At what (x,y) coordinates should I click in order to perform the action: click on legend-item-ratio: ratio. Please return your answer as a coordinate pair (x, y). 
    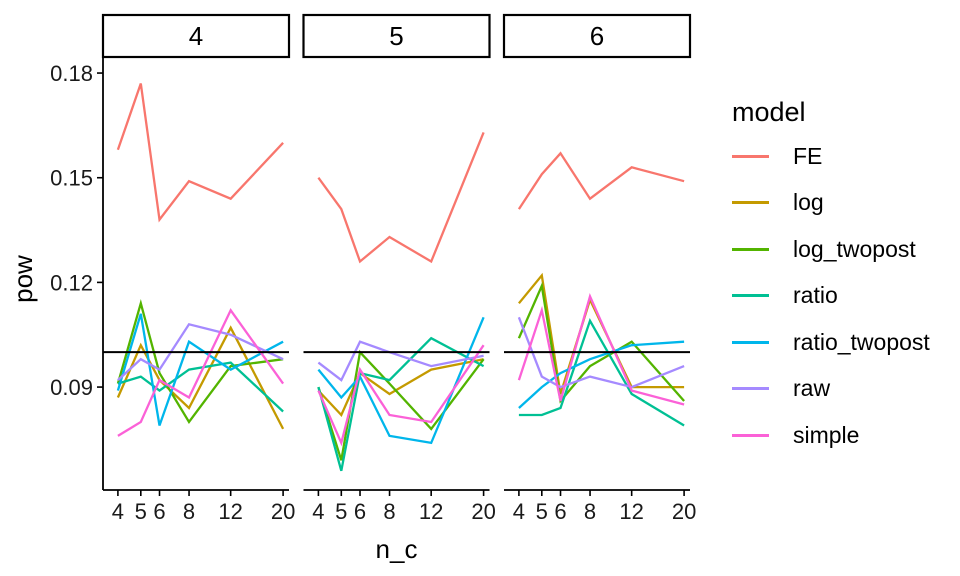
    Looking at the image, I should click on (831, 296).